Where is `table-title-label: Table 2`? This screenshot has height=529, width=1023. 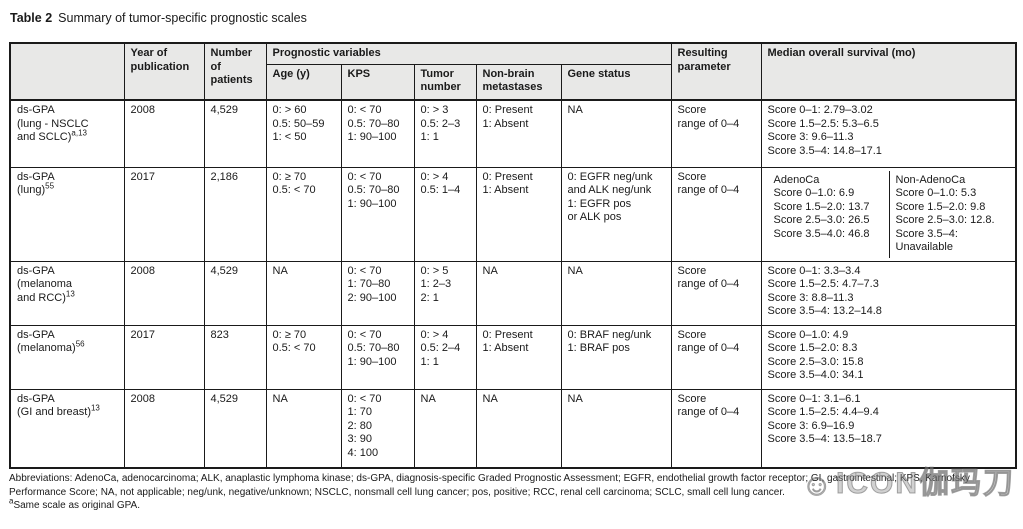
table-title-label: Table 2 is located at coordinates (31, 18).